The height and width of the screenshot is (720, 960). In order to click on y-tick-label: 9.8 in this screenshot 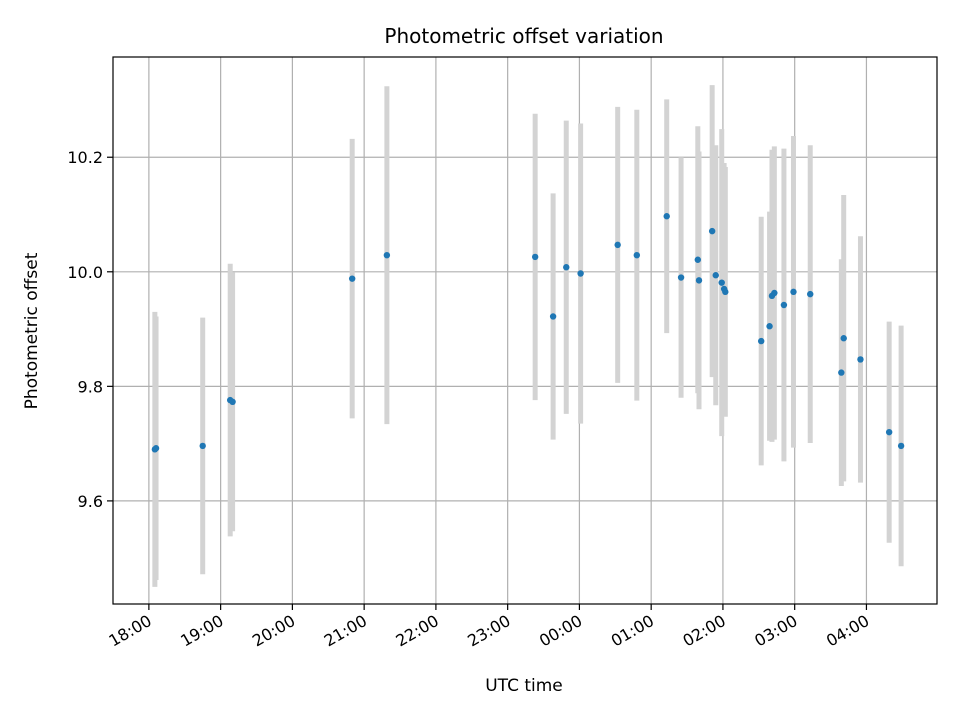, I will do `click(90, 386)`.